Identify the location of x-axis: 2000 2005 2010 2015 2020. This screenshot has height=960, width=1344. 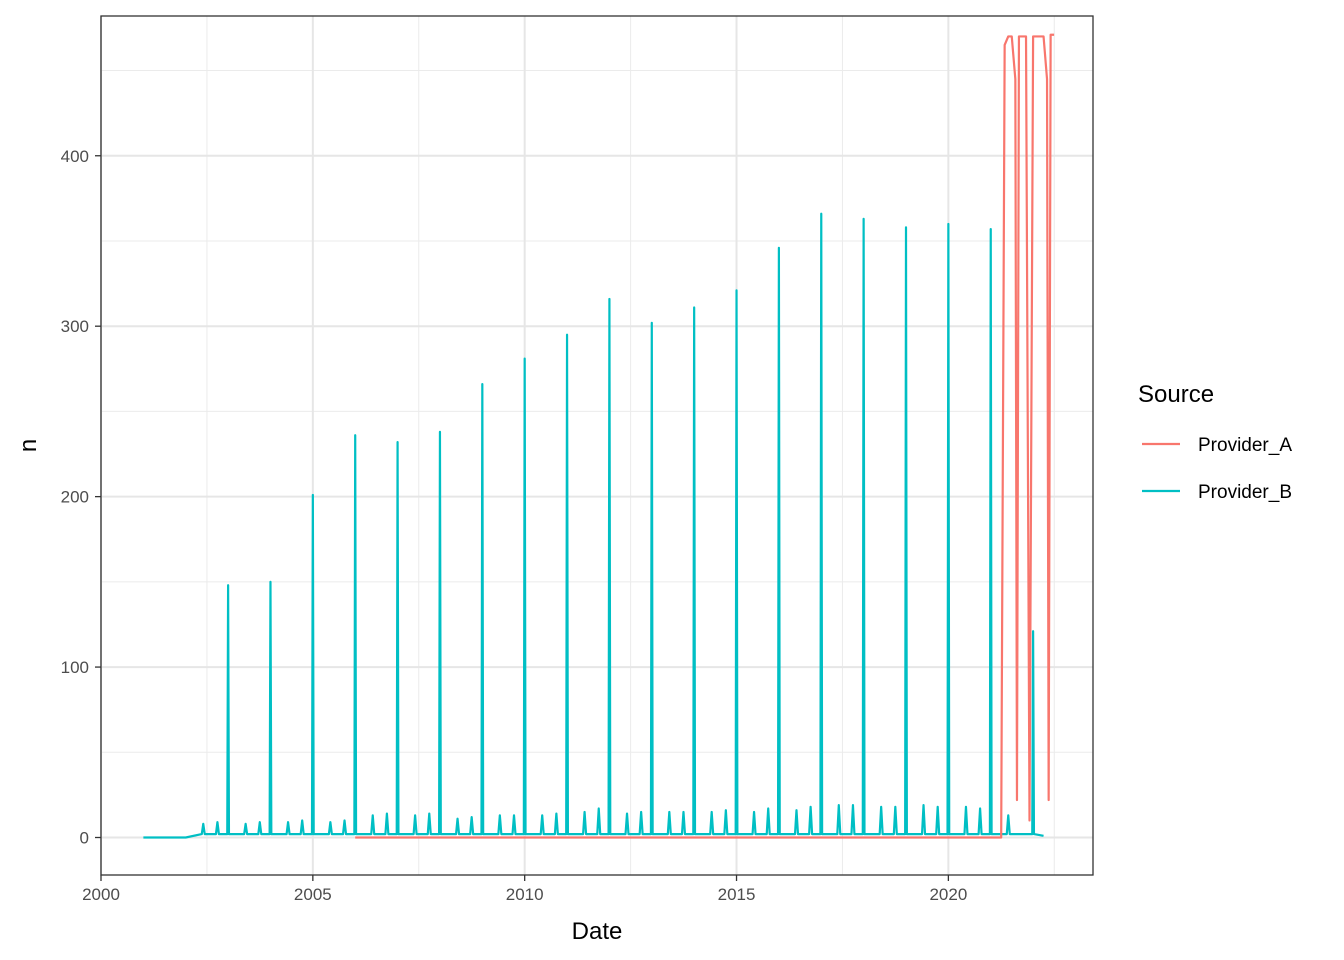
(524, 889).